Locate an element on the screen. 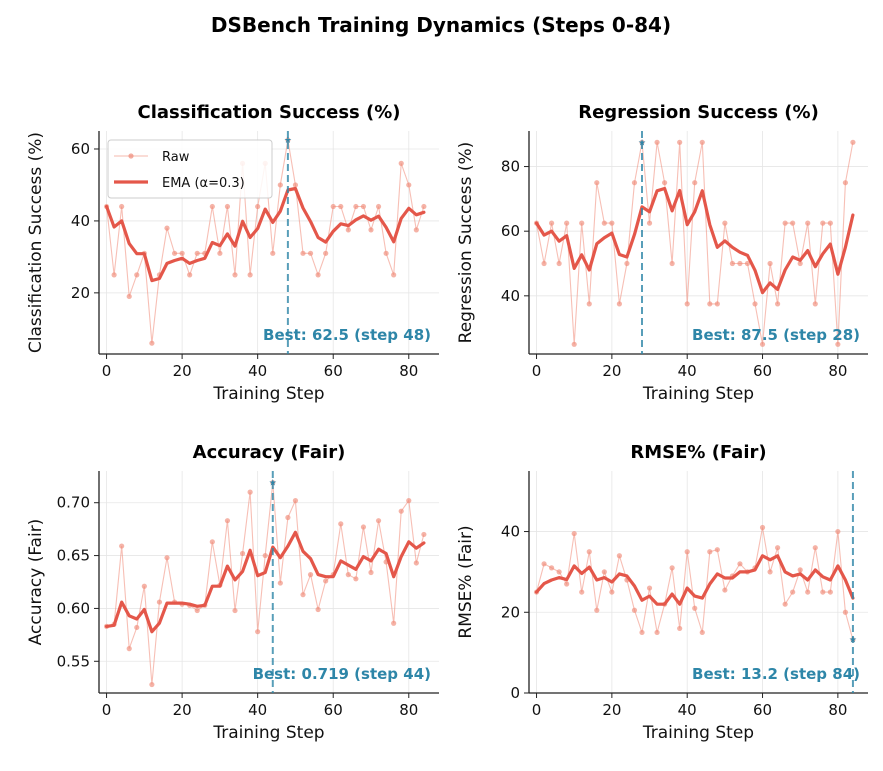 The width and height of the screenshot is (883, 771). legend-raw-label: Raw is located at coordinates (176, 157).